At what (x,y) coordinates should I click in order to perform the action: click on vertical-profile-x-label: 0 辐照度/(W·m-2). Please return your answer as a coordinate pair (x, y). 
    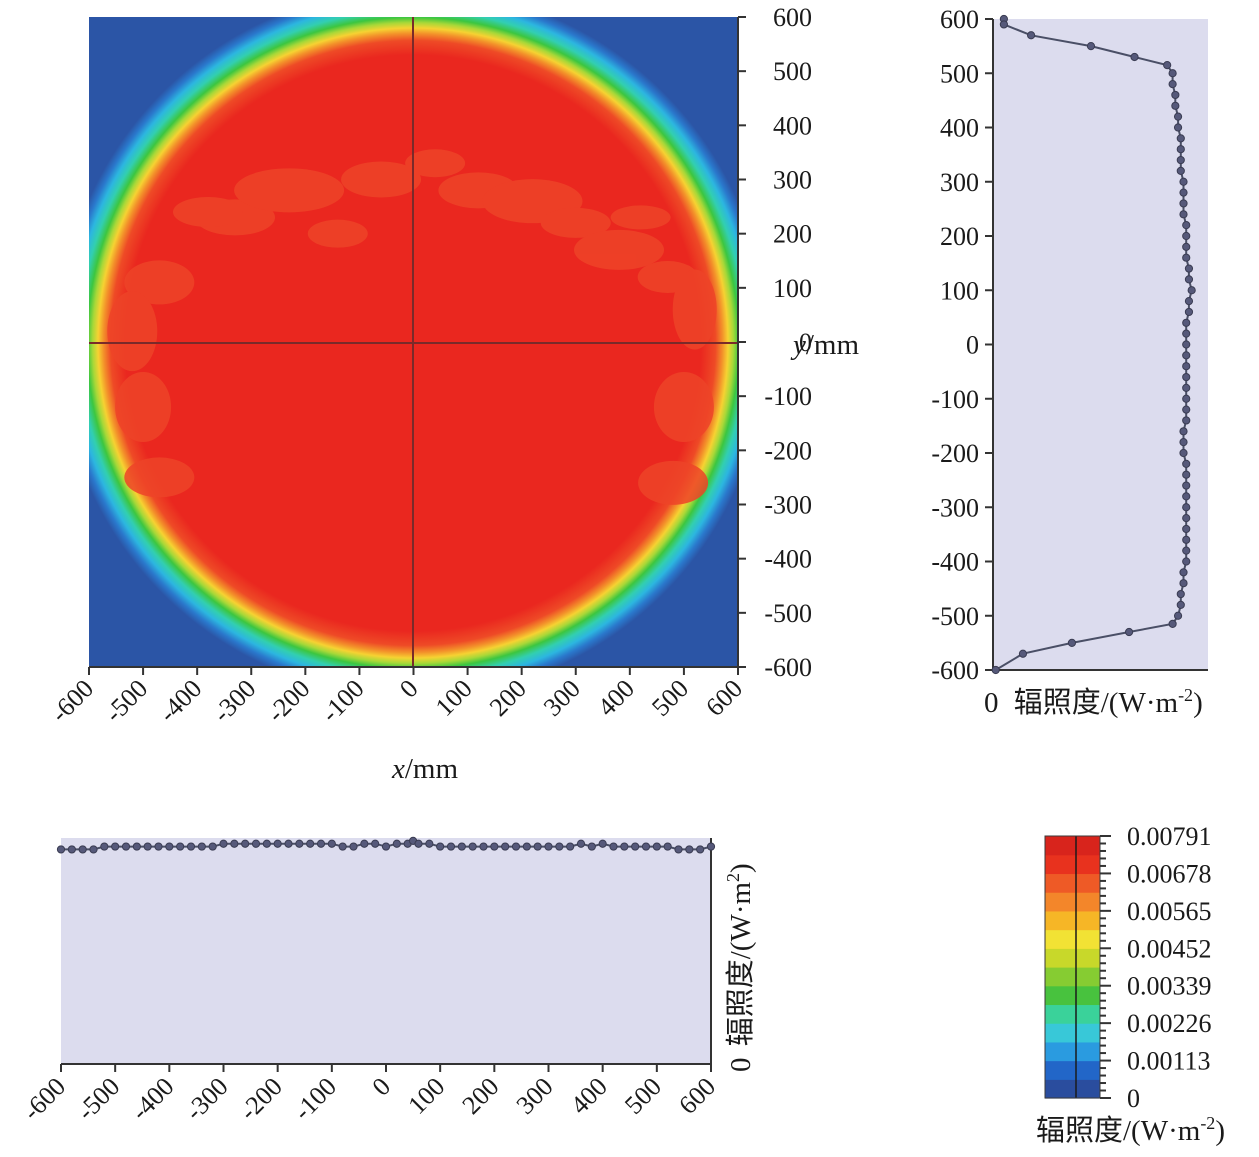
    Looking at the image, I should click on (1093, 702).